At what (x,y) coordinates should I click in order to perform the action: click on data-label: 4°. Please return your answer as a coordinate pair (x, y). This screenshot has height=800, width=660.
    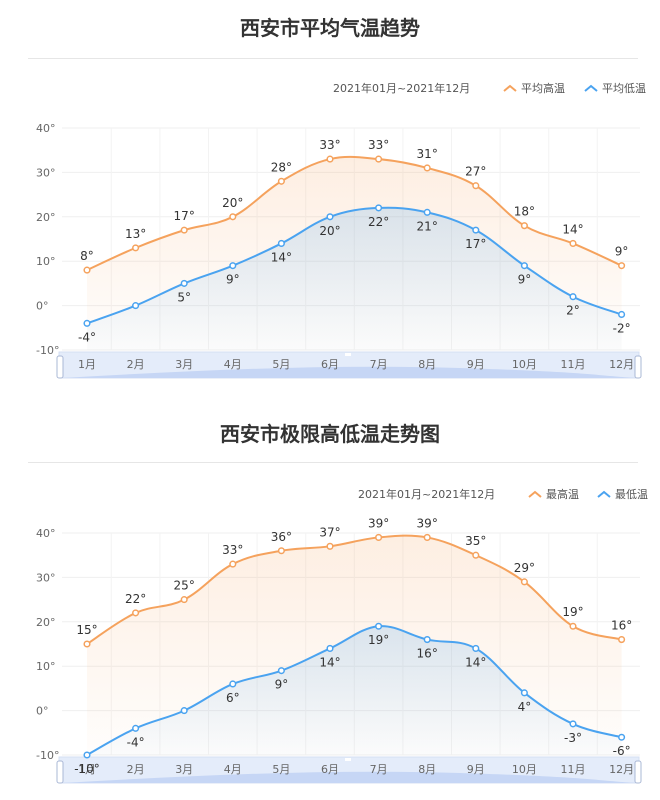
    Looking at the image, I should click on (525, 707).